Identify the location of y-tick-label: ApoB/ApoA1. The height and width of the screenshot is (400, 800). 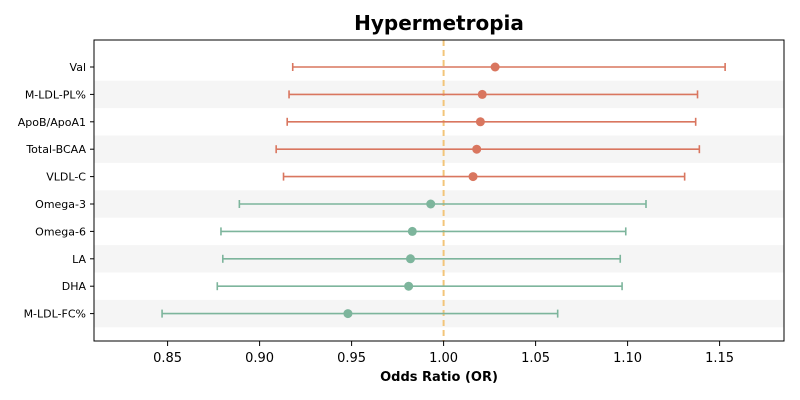
(52, 122).